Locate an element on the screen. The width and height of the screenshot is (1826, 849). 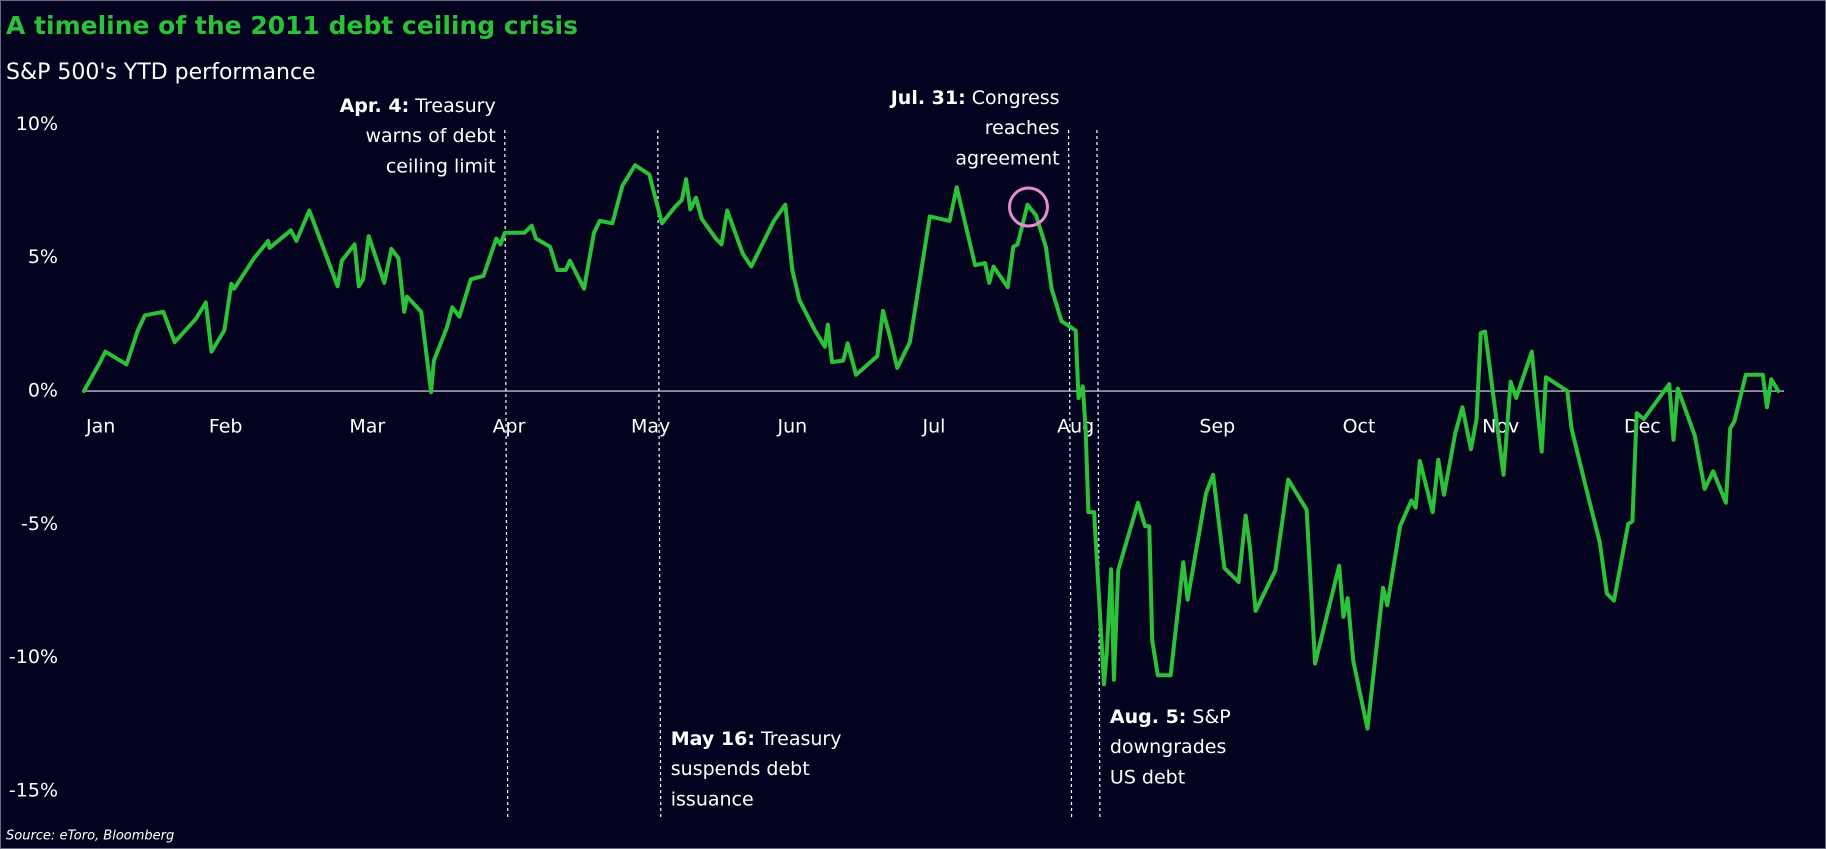
annotation-text: suspends debt is located at coordinates (740, 769).